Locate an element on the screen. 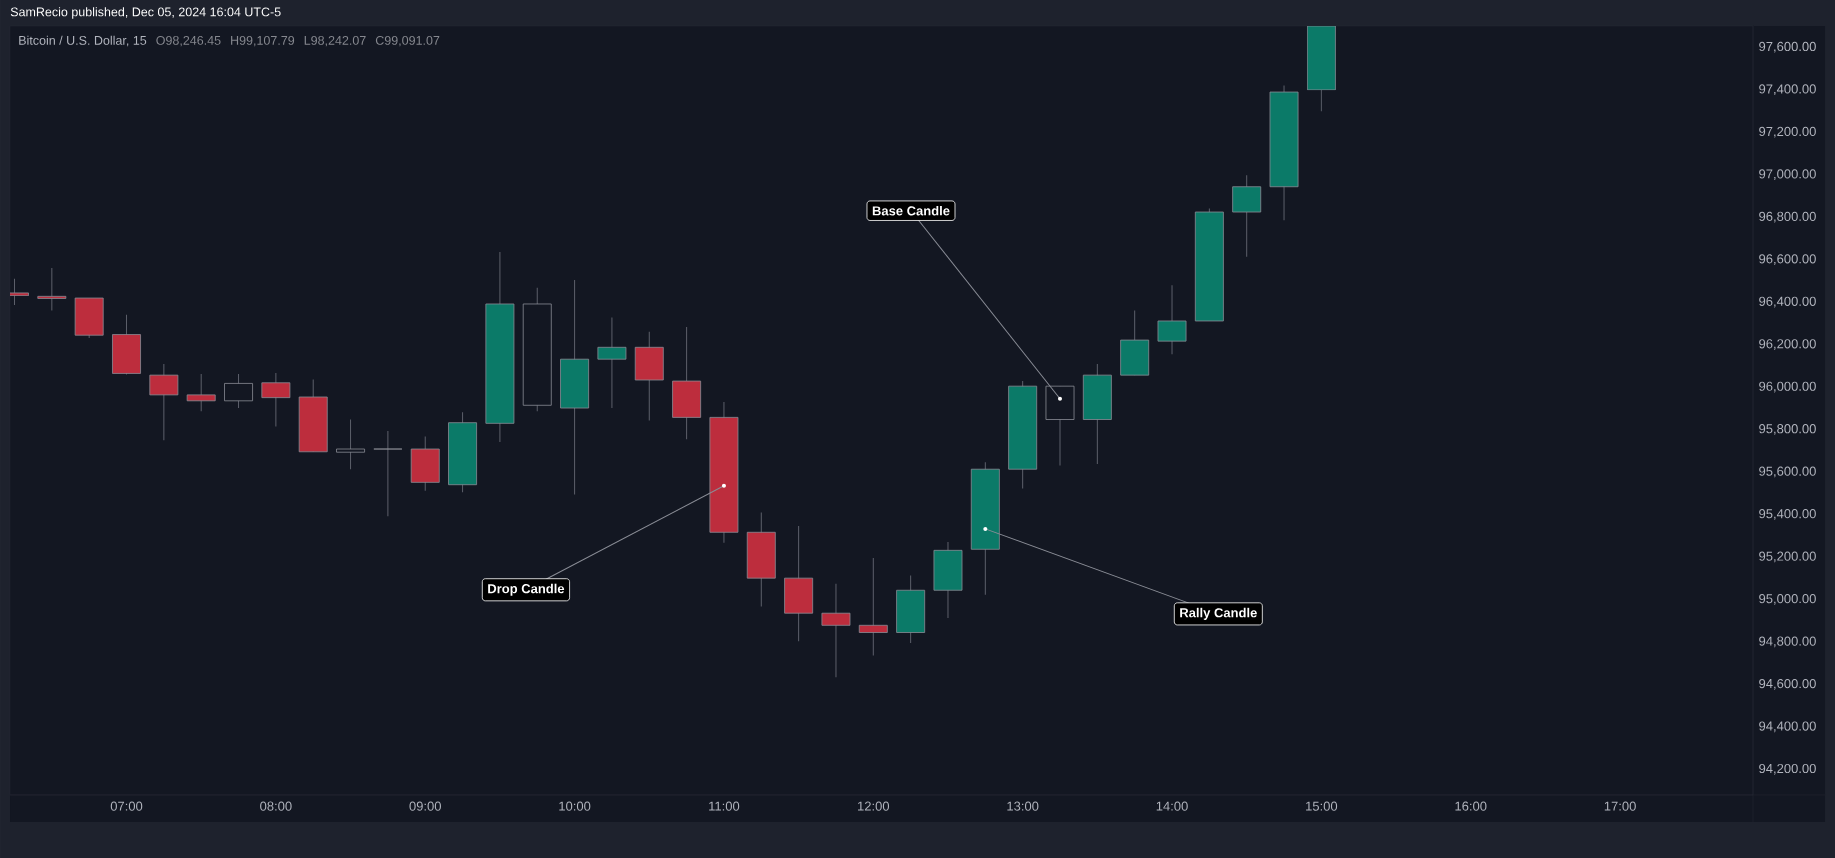 This screenshot has height=858, width=1835. x-tick-label: 07:00 is located at coordinates (126, 806).